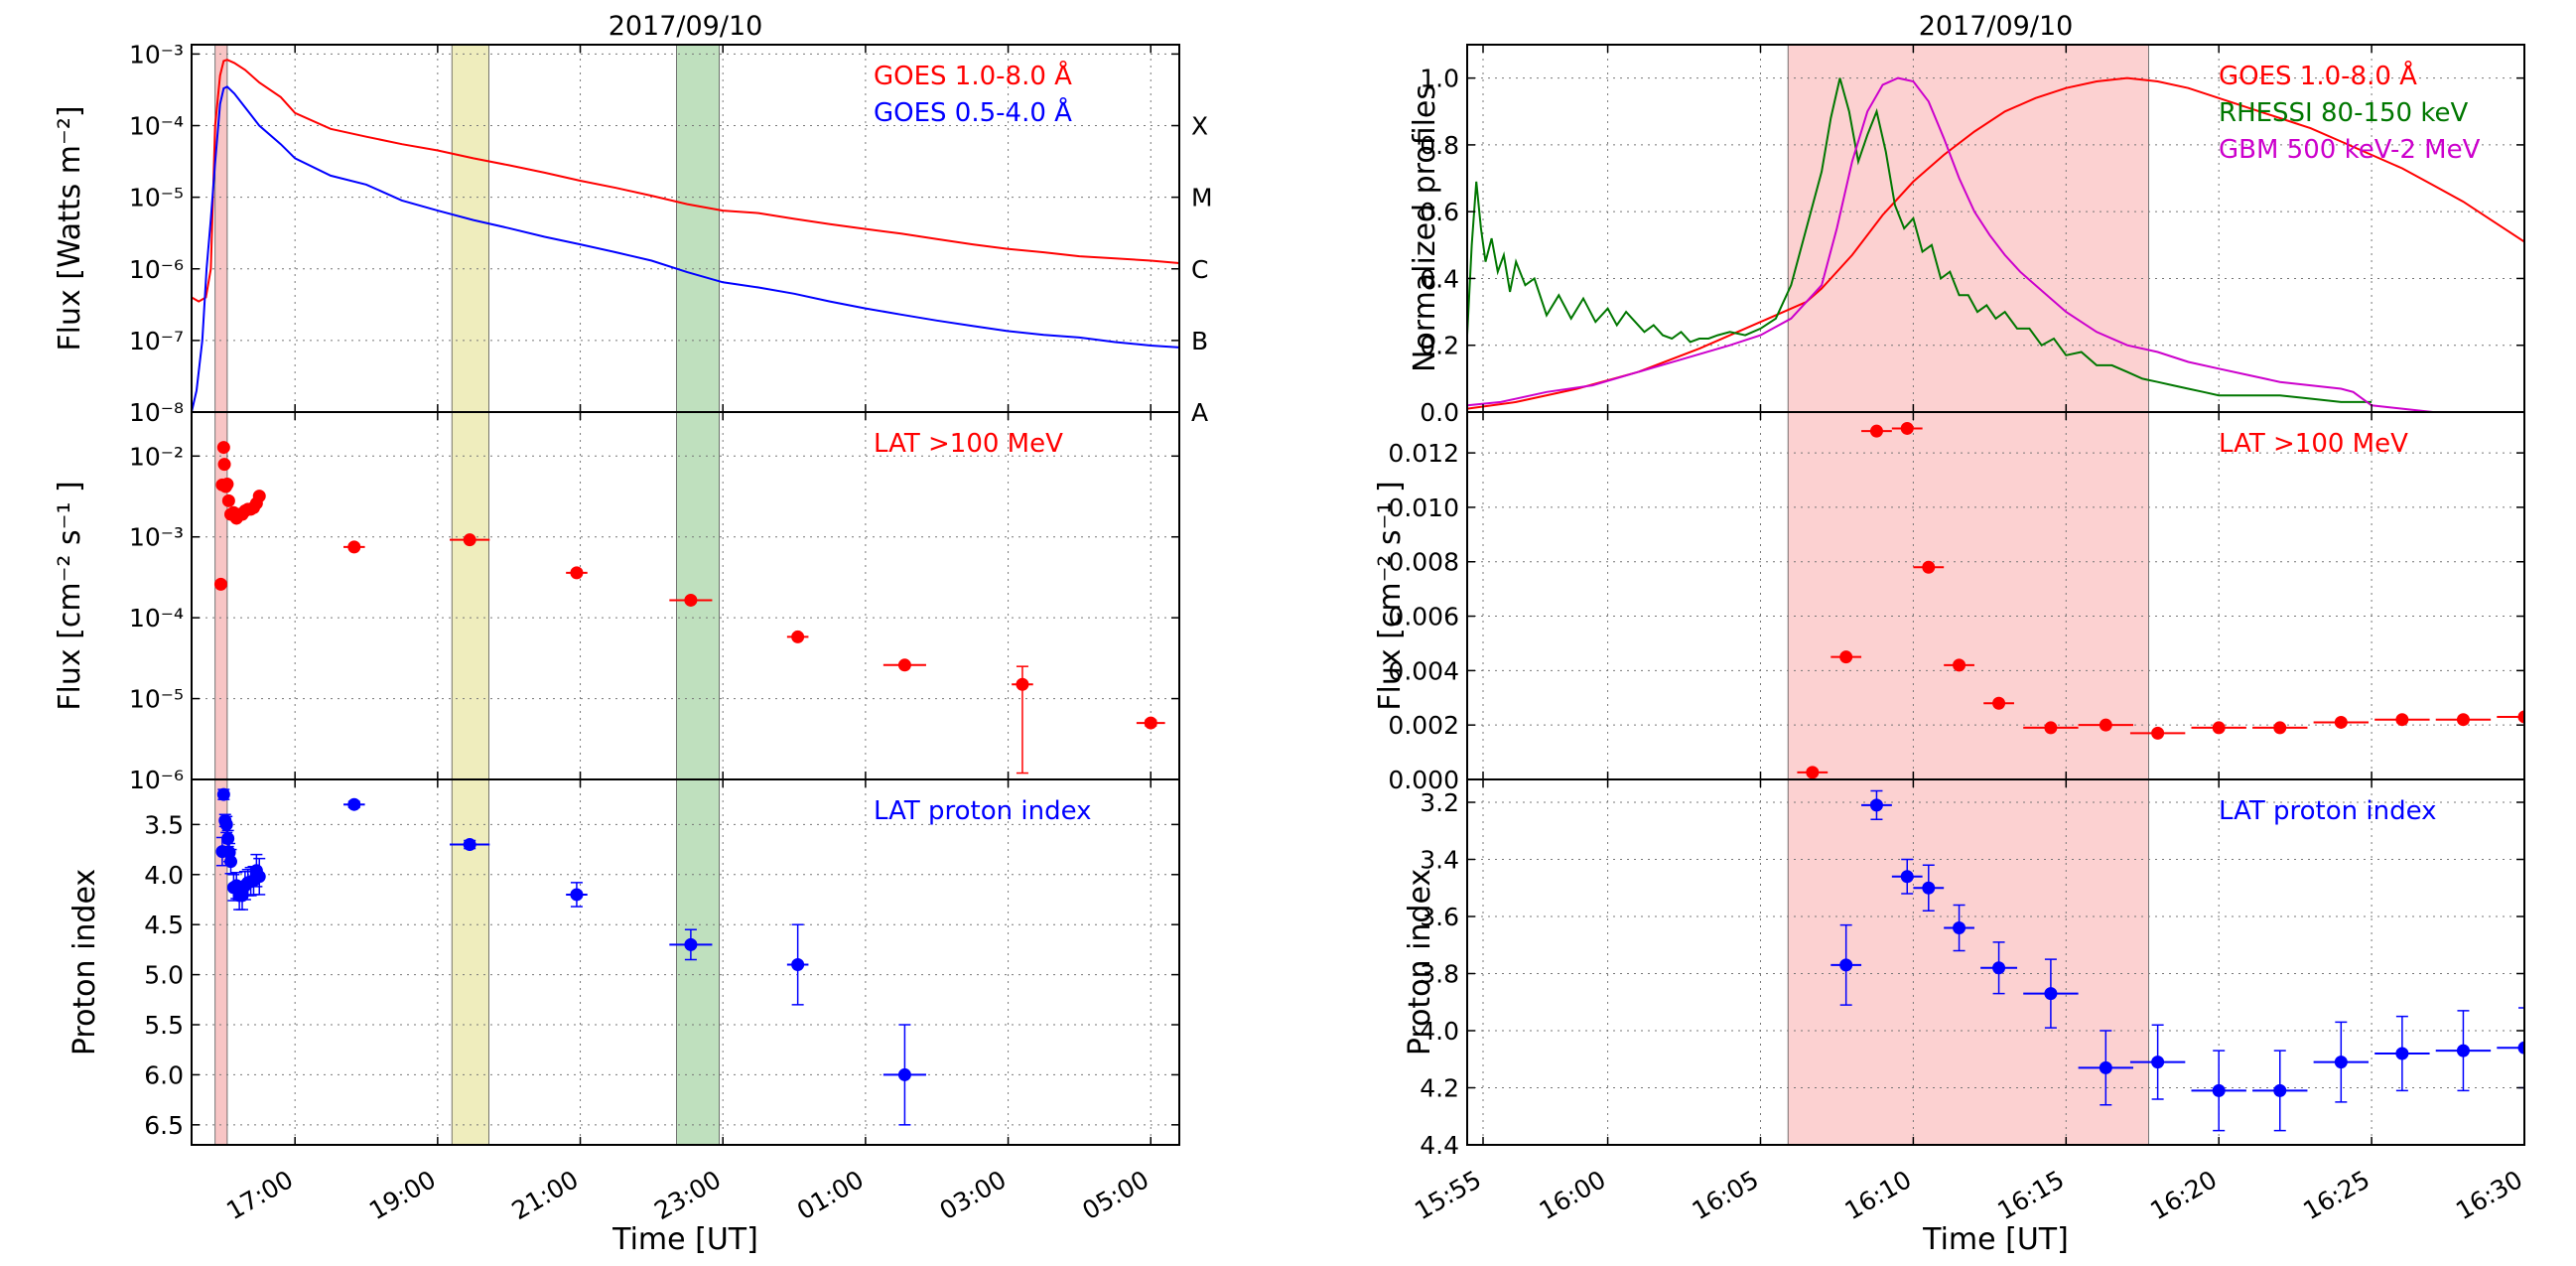 The width and height of the screenshot is (2576, 1266). I want to click on right-bottom-xtick-label: 16:30, so click(2489, 1195).